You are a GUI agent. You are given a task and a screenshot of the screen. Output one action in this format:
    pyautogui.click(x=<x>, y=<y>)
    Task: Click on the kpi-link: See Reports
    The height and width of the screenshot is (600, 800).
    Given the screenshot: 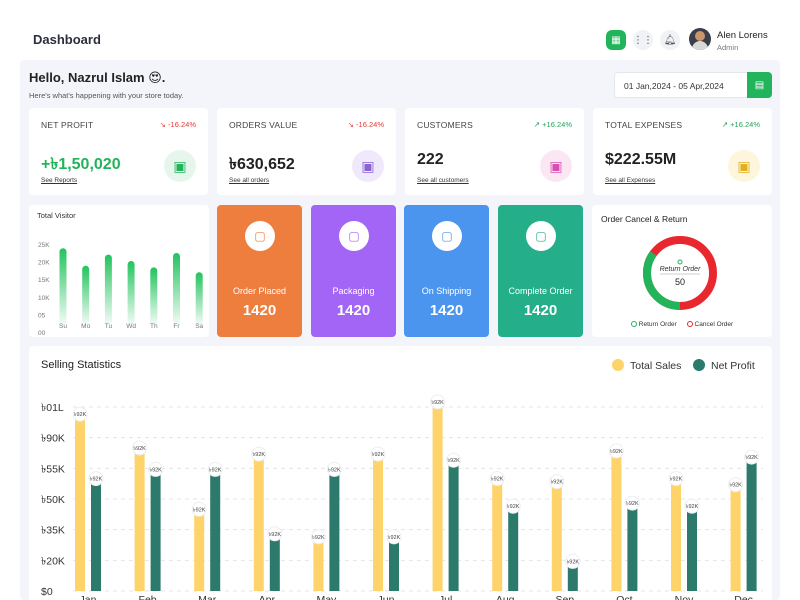 What is the action you would take?
    pyautogui.click(x=59, y=180)
    